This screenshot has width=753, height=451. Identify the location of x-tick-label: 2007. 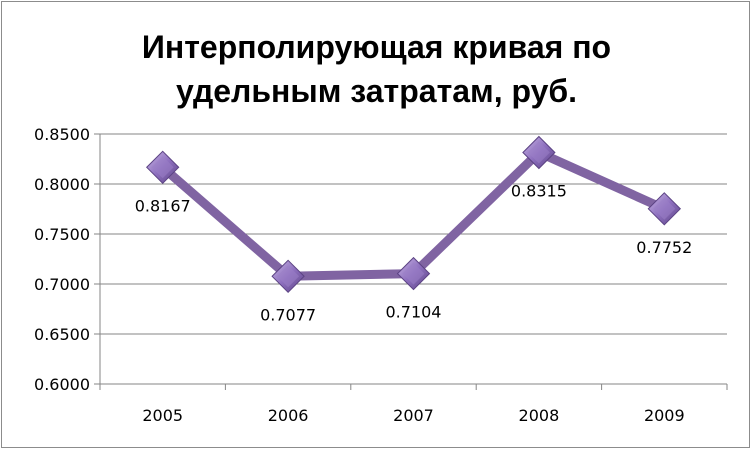
(413, 415).